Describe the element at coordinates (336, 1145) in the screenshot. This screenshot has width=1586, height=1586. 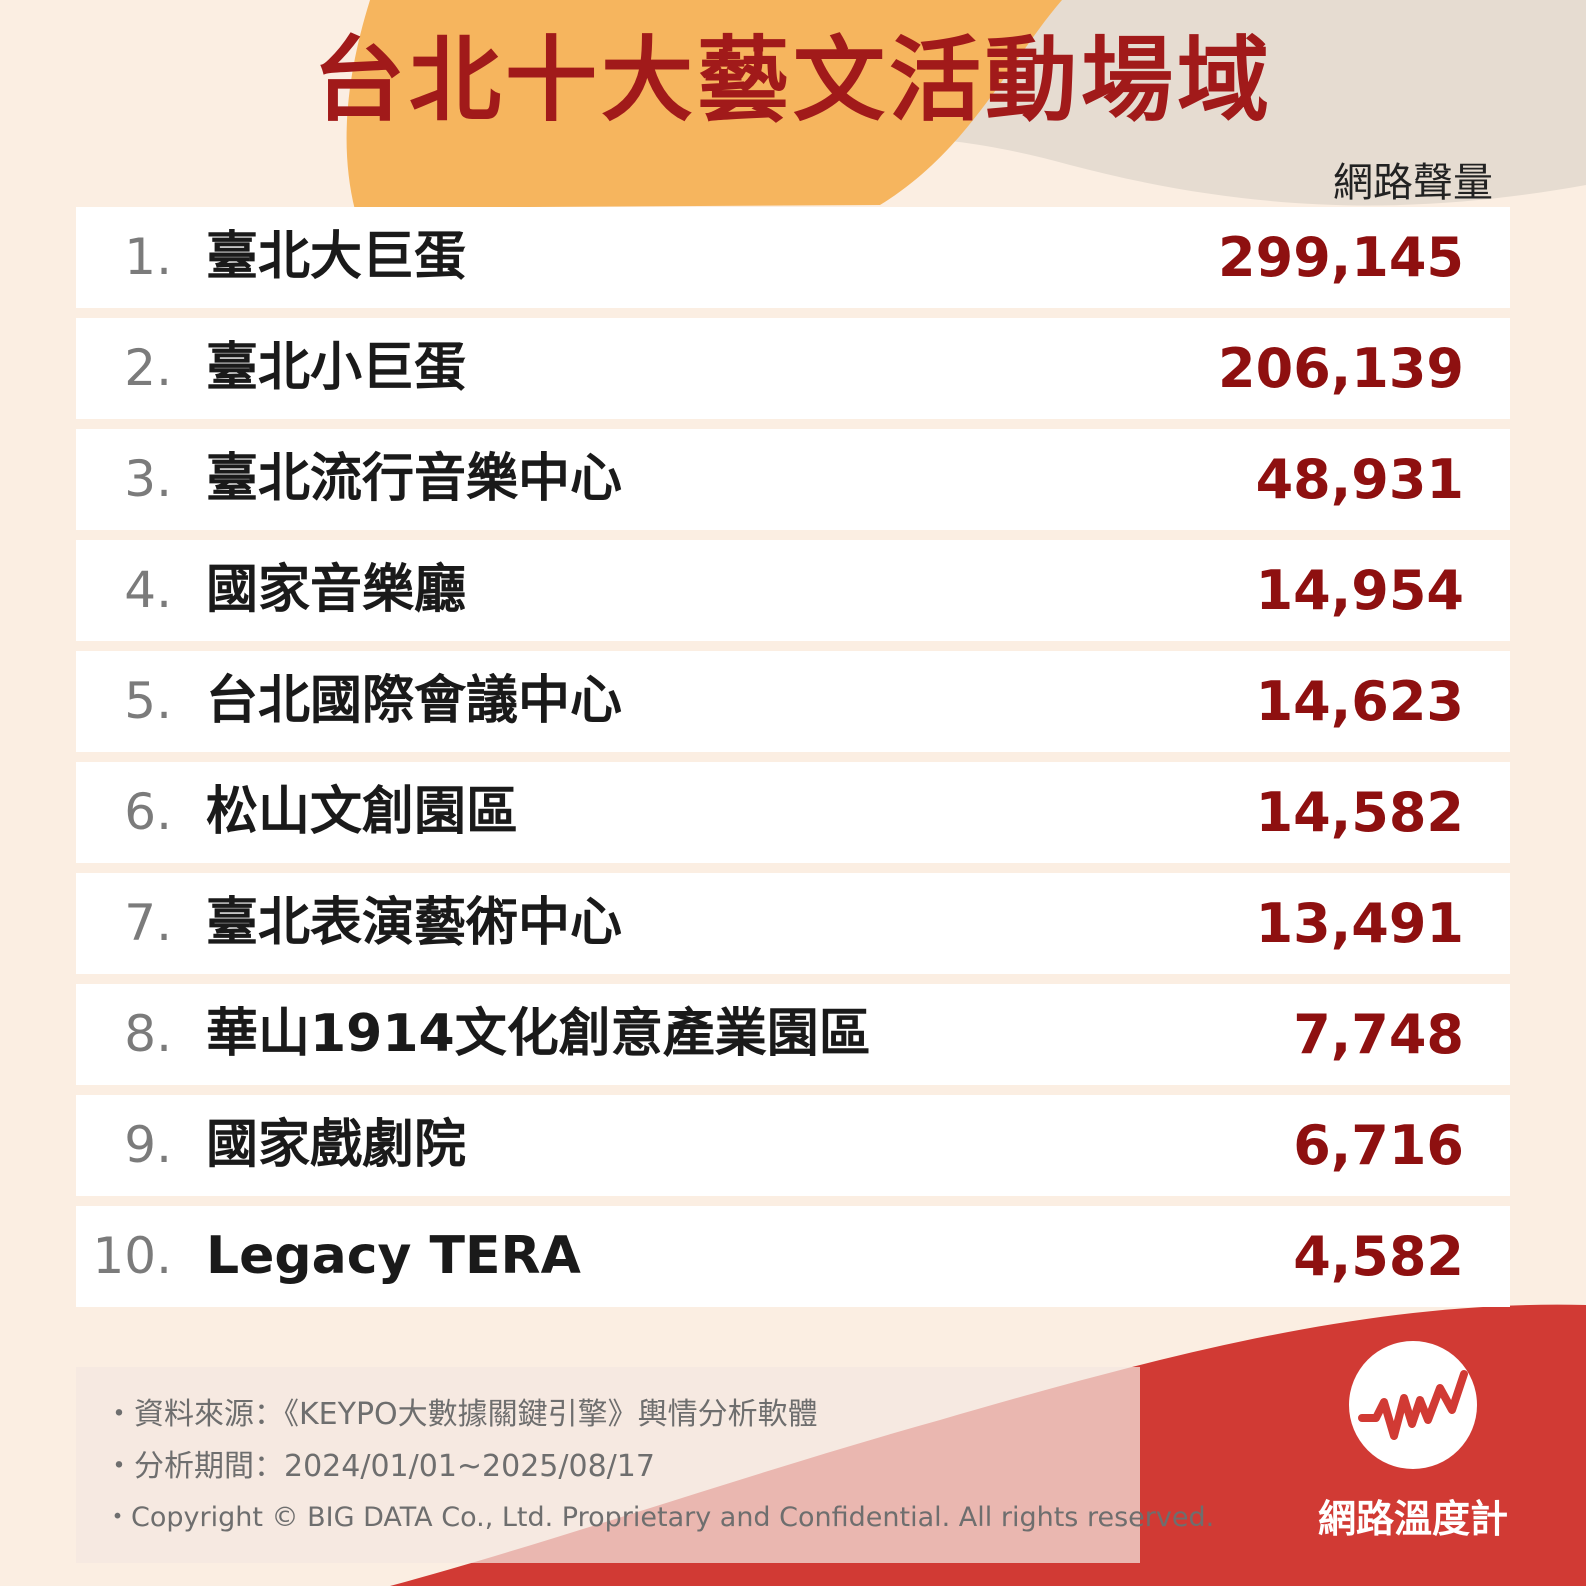
I see `venue-name: 國家戲劇院` at that location.